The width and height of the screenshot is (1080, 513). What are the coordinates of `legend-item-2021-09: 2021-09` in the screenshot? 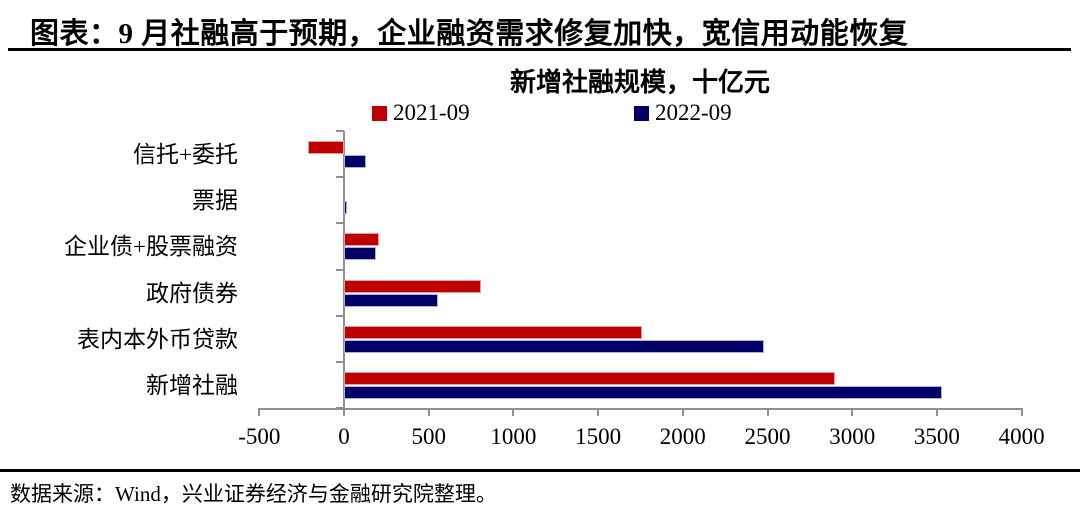 It's located at (421, 113).